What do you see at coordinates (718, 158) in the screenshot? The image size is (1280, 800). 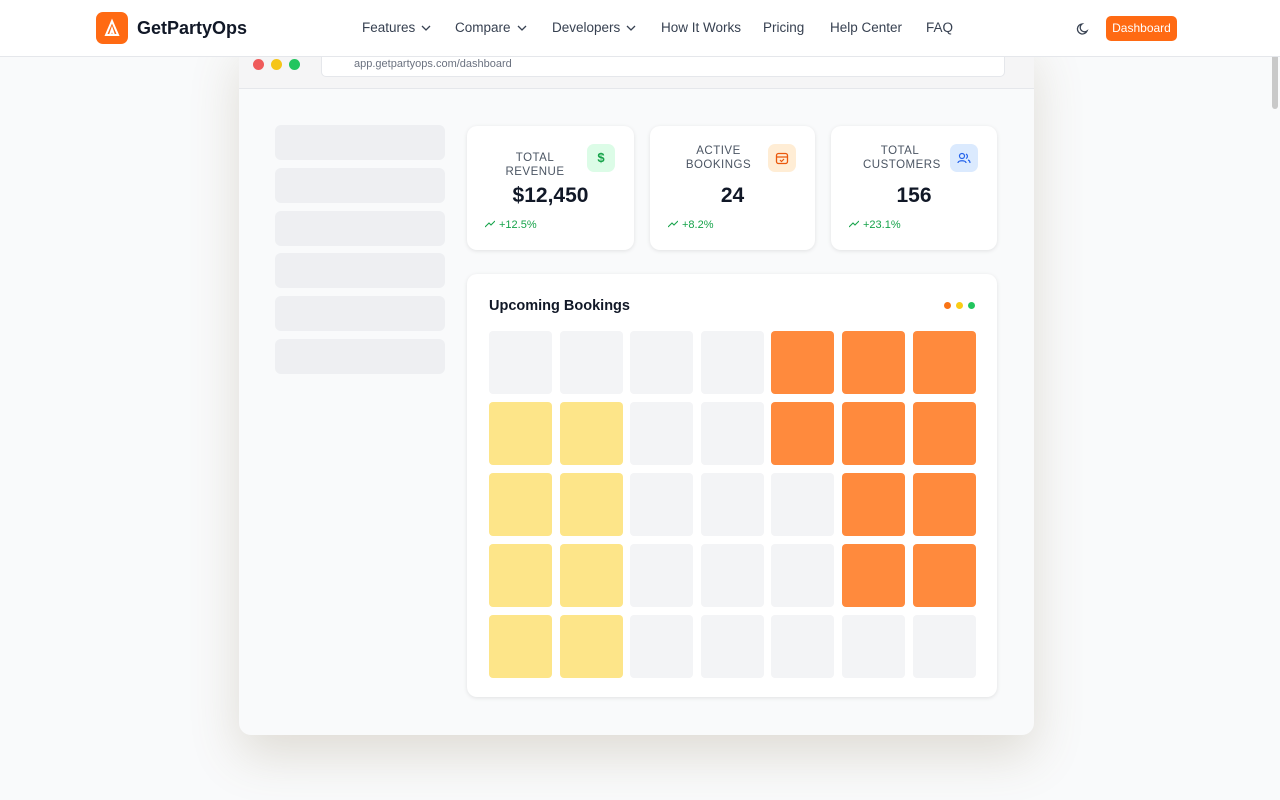 I see `stat-label: ACTIVE BOOKINGS` at bounding box center [718, 158].